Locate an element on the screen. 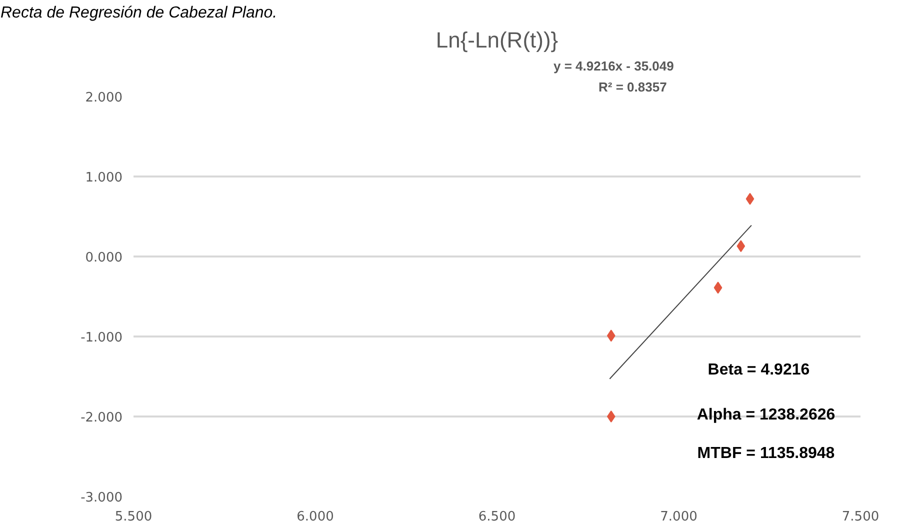 This screenshot has width=909, height=527. y-tick-label: 1.000 is located at coordinates (103, 178).